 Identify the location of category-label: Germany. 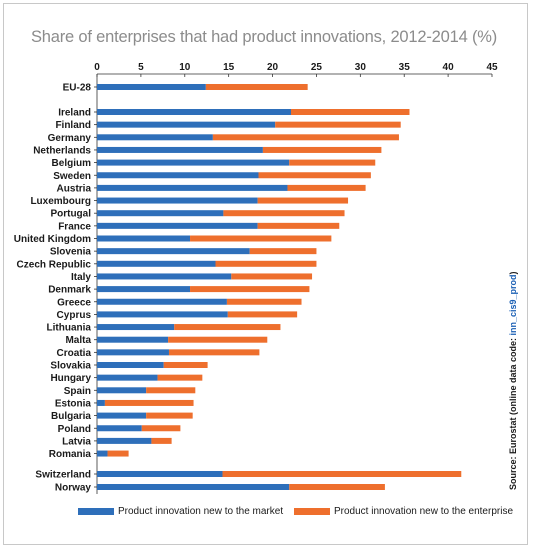
(70, 138).